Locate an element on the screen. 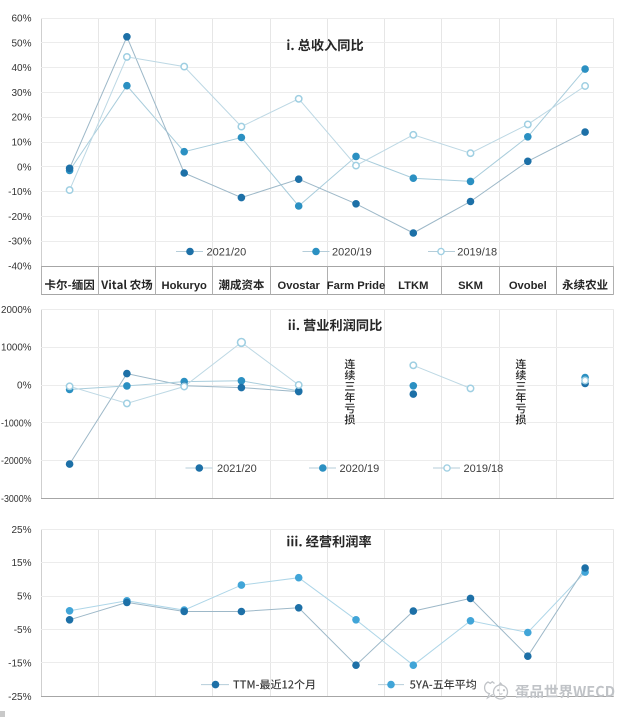 The width and height of the screenshot is (635, 720). svg-text: 1000% is located at coordinates (16, 348).